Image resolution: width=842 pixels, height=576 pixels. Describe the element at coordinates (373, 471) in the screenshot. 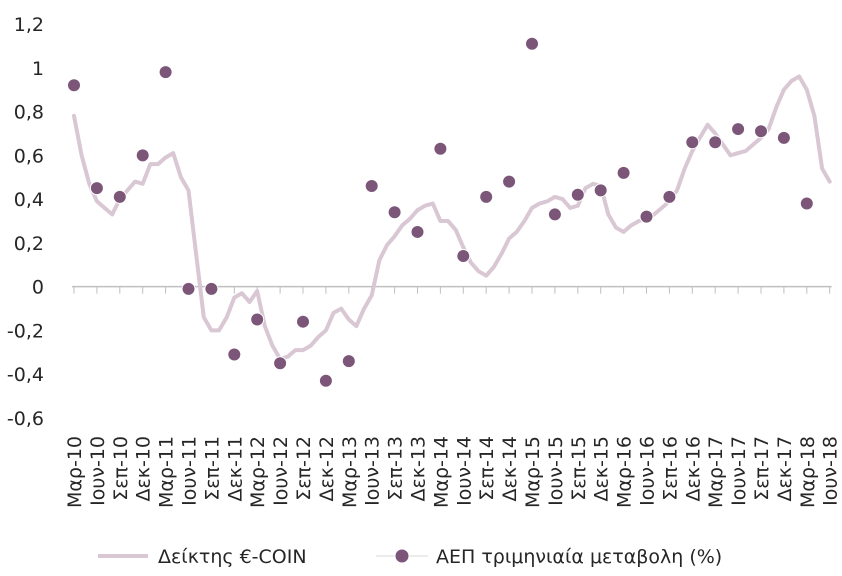

I see `x-tick-label: Ιουν-13` at that location.